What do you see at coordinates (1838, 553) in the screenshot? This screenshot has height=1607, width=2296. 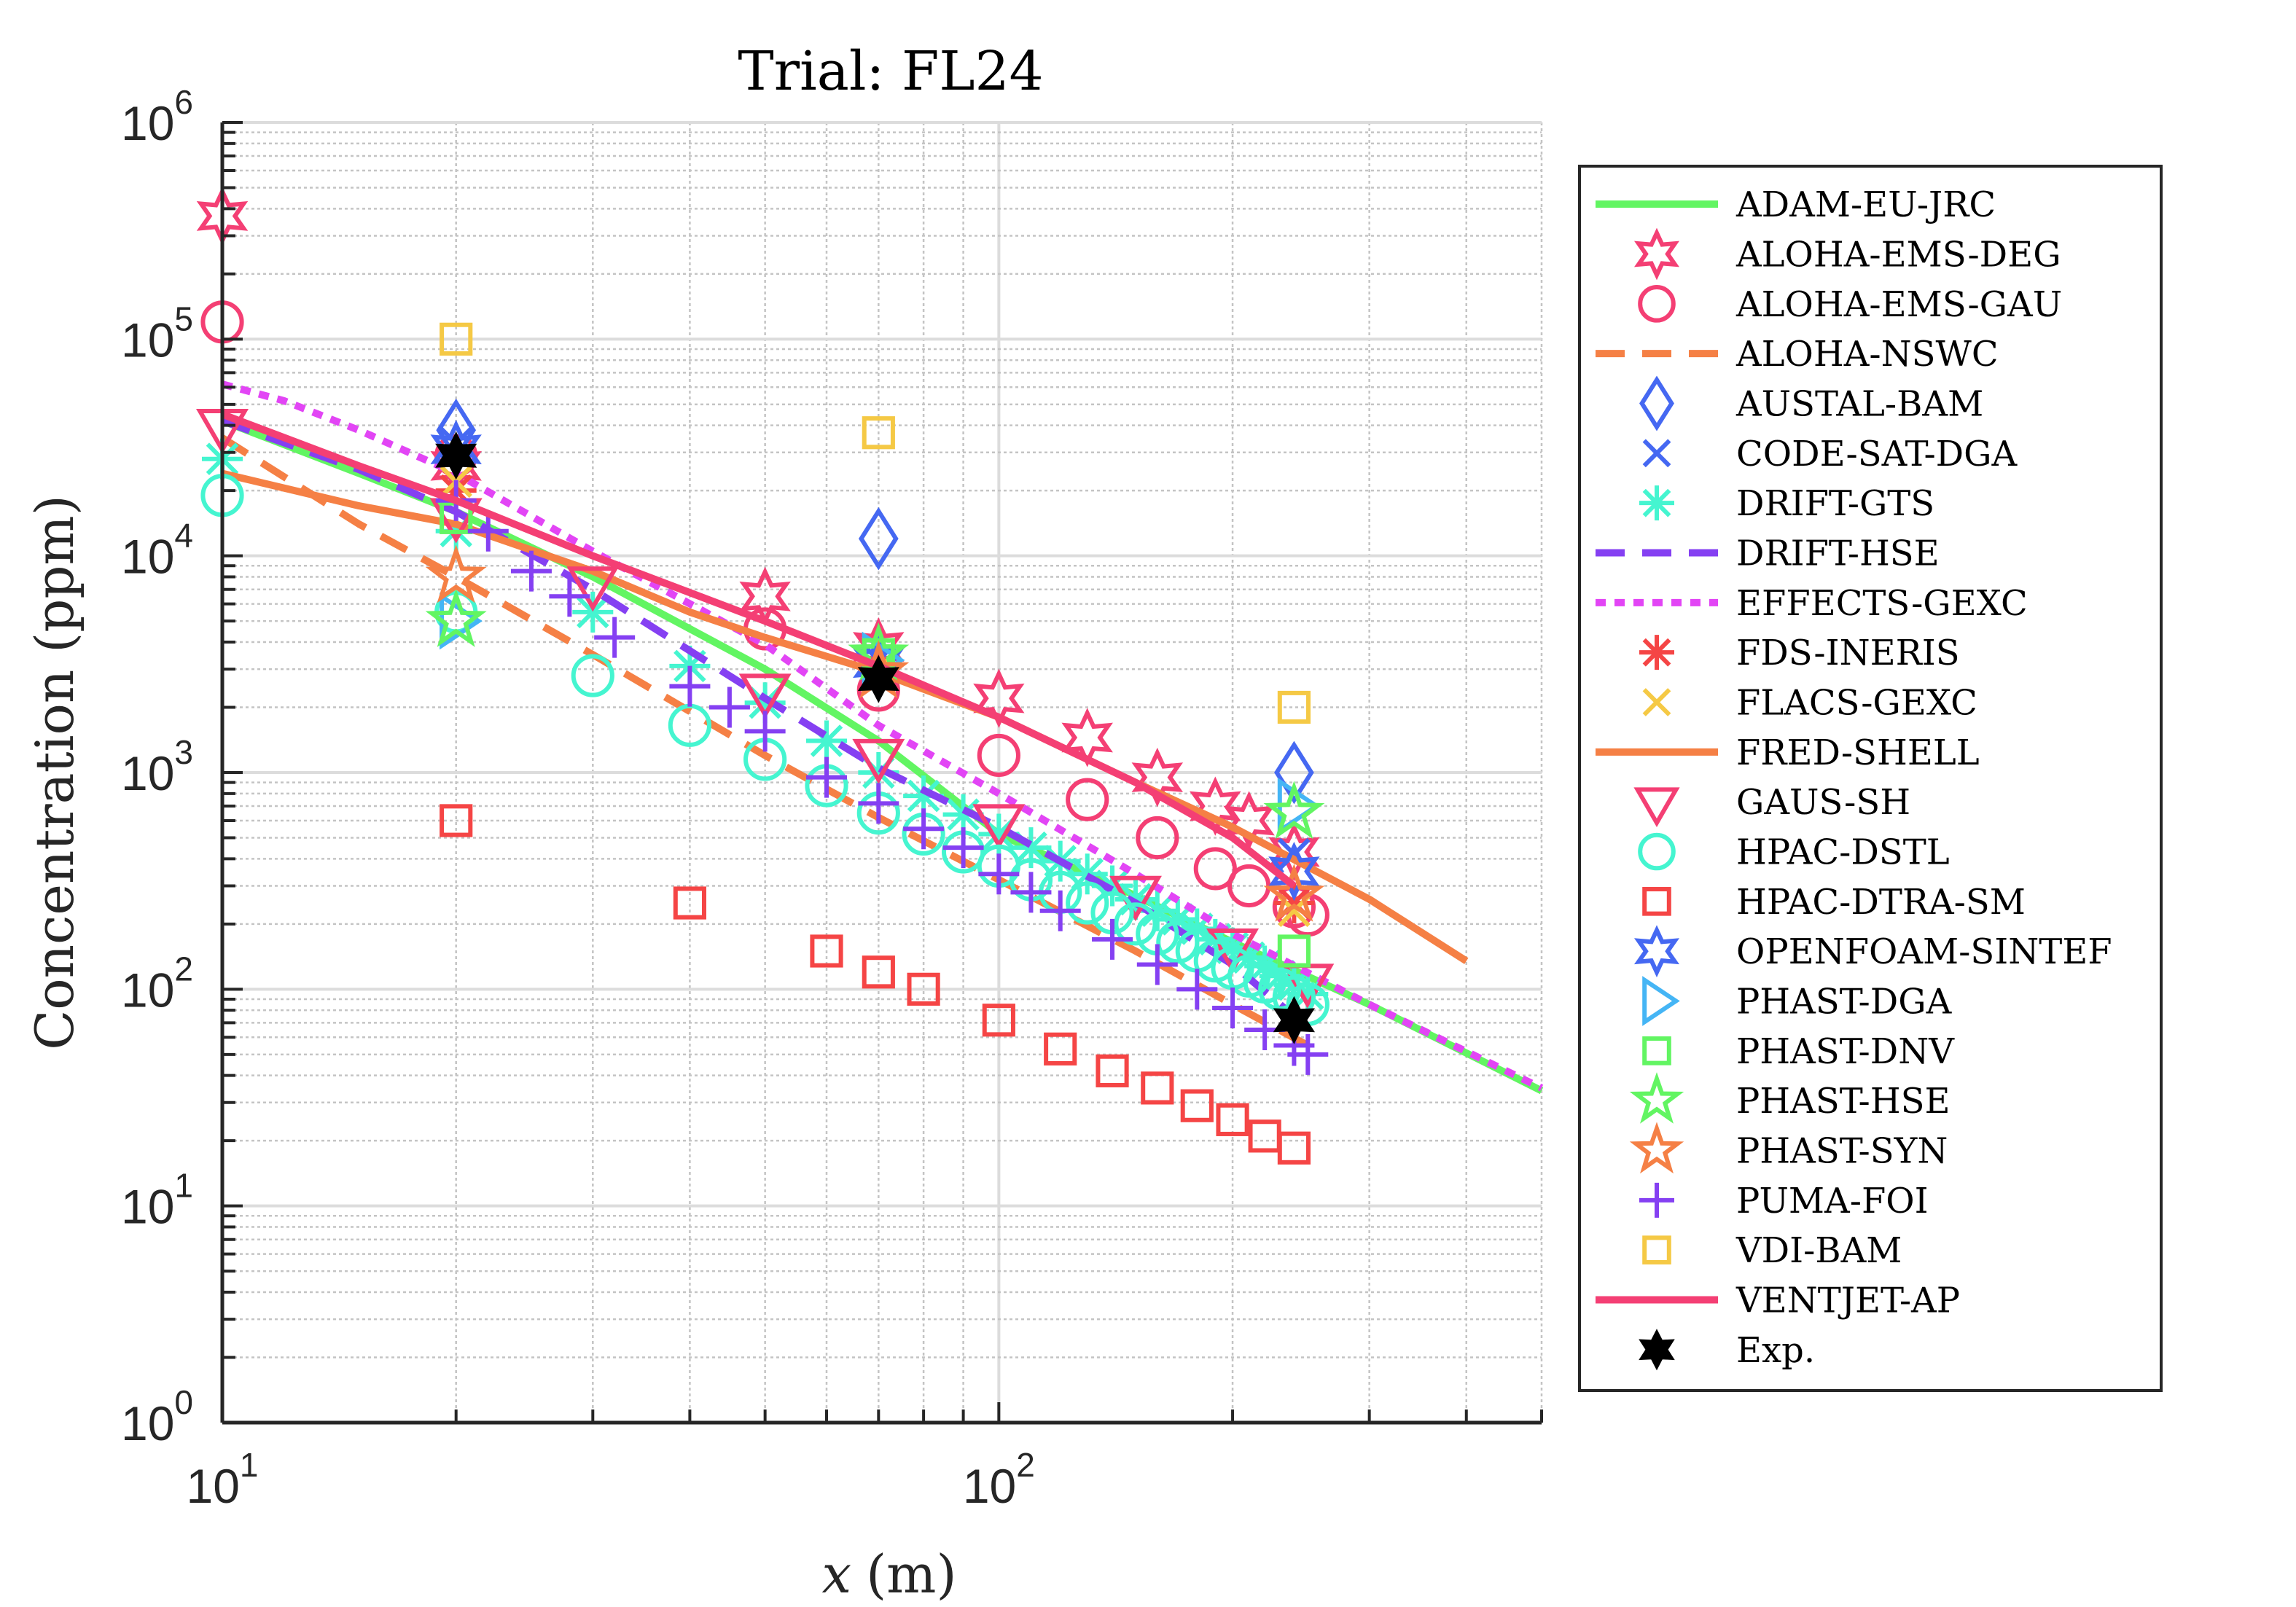 I see `legend-label: DRIFT-HSE` at bounding box center [1838, 553].